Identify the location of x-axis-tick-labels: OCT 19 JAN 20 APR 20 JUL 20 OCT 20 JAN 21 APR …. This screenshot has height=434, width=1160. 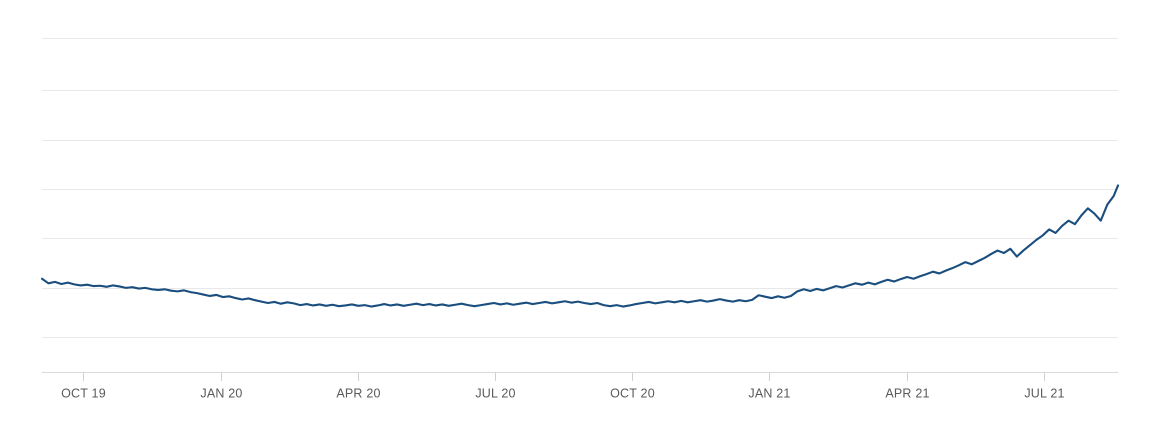
(562, 393).